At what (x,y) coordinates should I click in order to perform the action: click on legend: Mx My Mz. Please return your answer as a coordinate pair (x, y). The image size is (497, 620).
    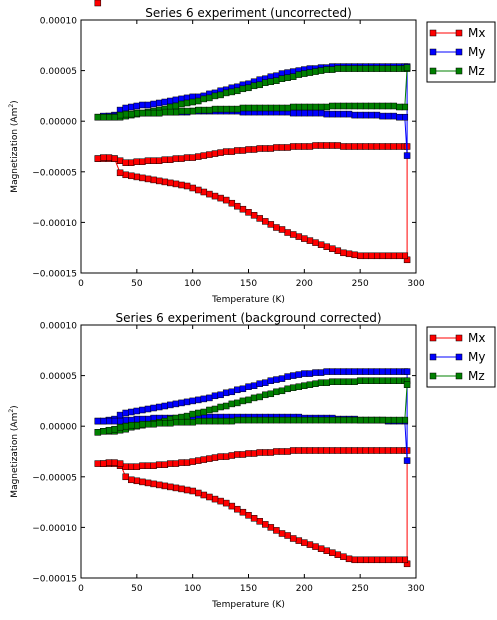
    Looking at the image, I should click on (461, 357).